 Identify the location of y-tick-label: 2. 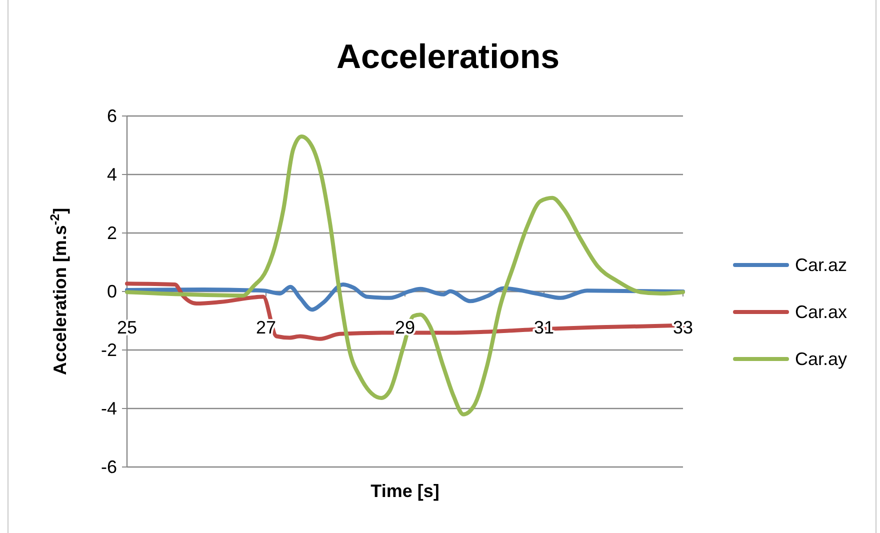
(111, 233).